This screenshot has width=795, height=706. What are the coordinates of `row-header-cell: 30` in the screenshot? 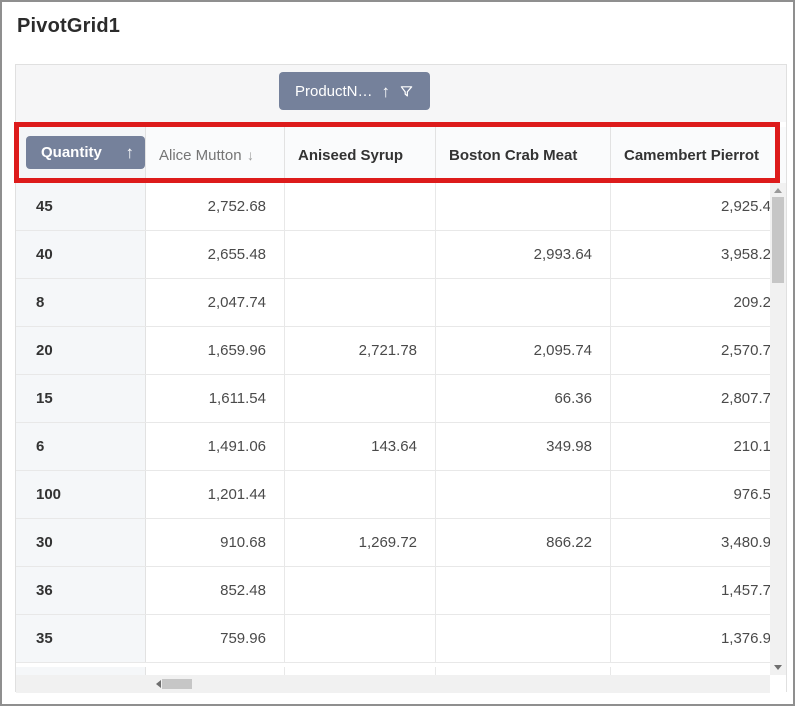 It's located at (81, 542).